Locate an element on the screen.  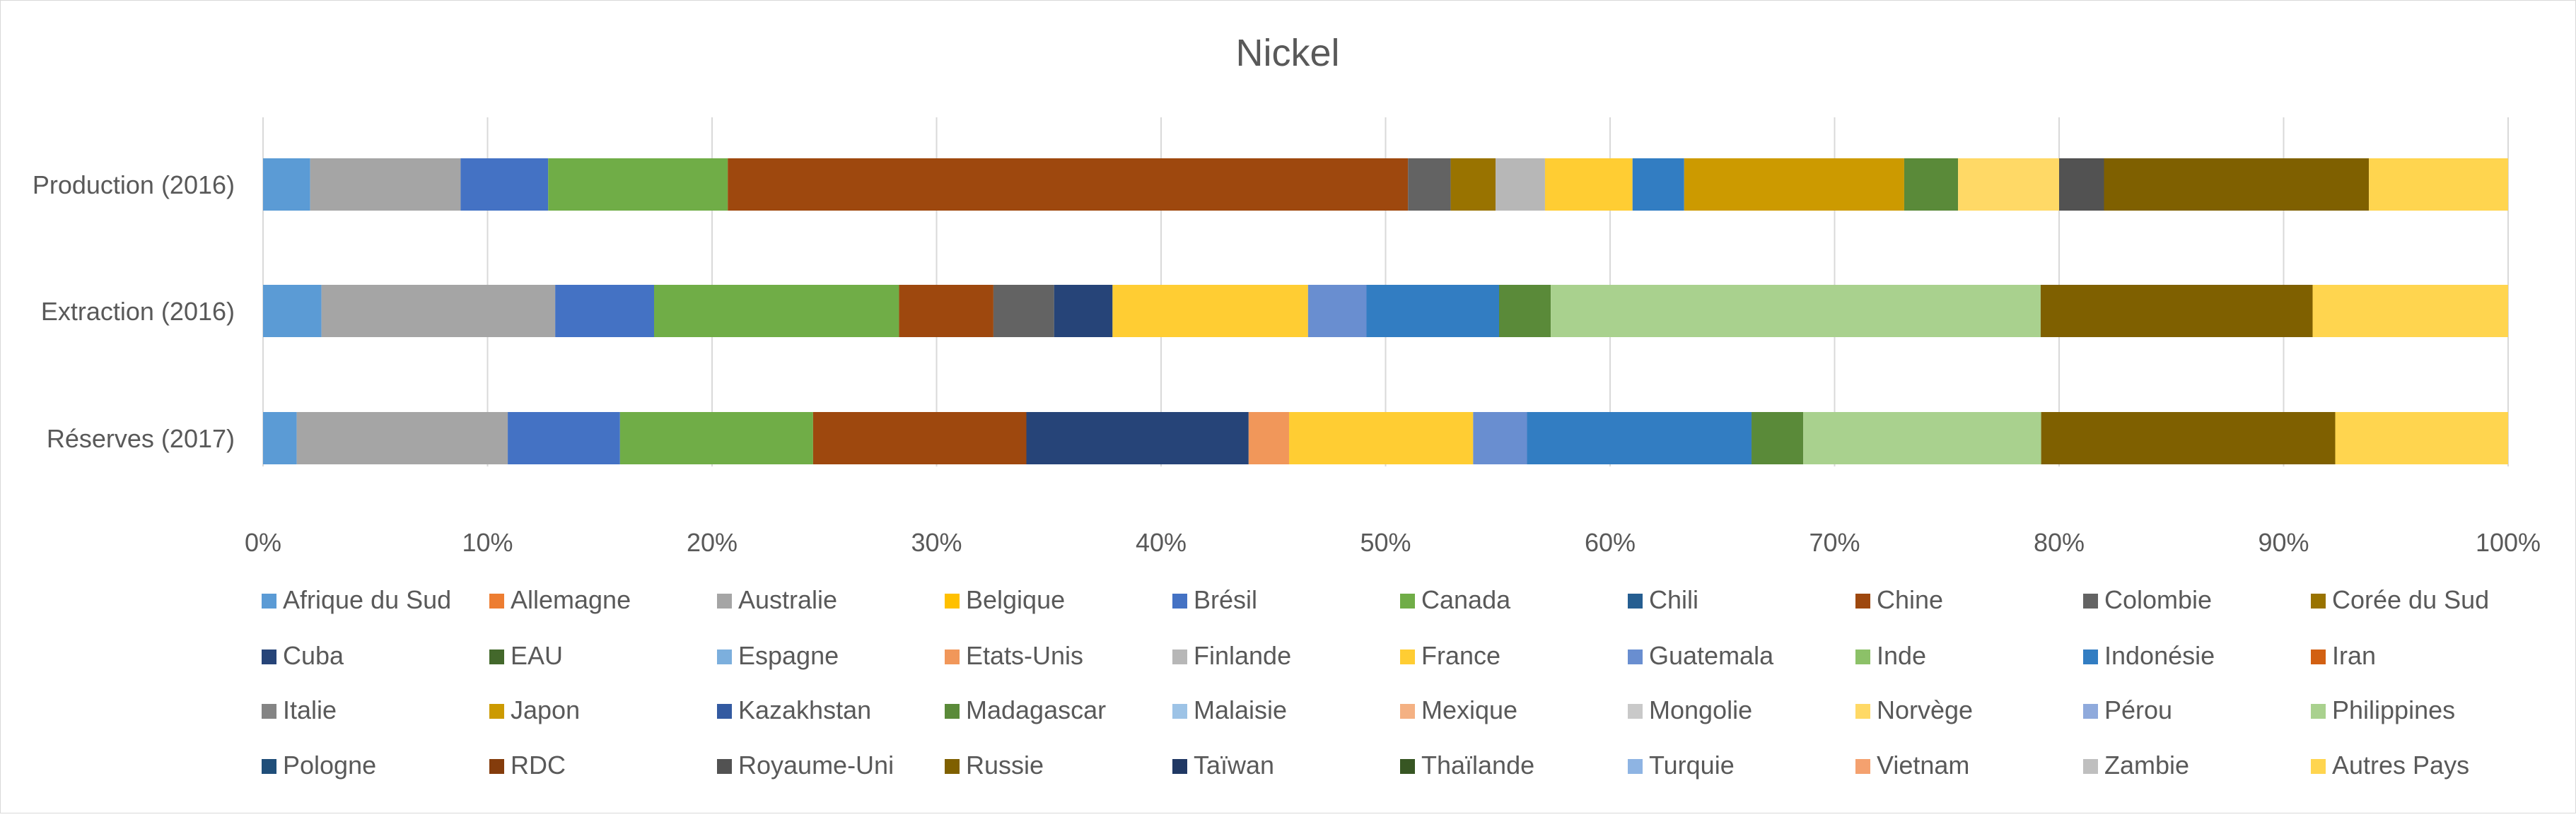
legend-label: Philippines is located at coordinates (2393, 709).